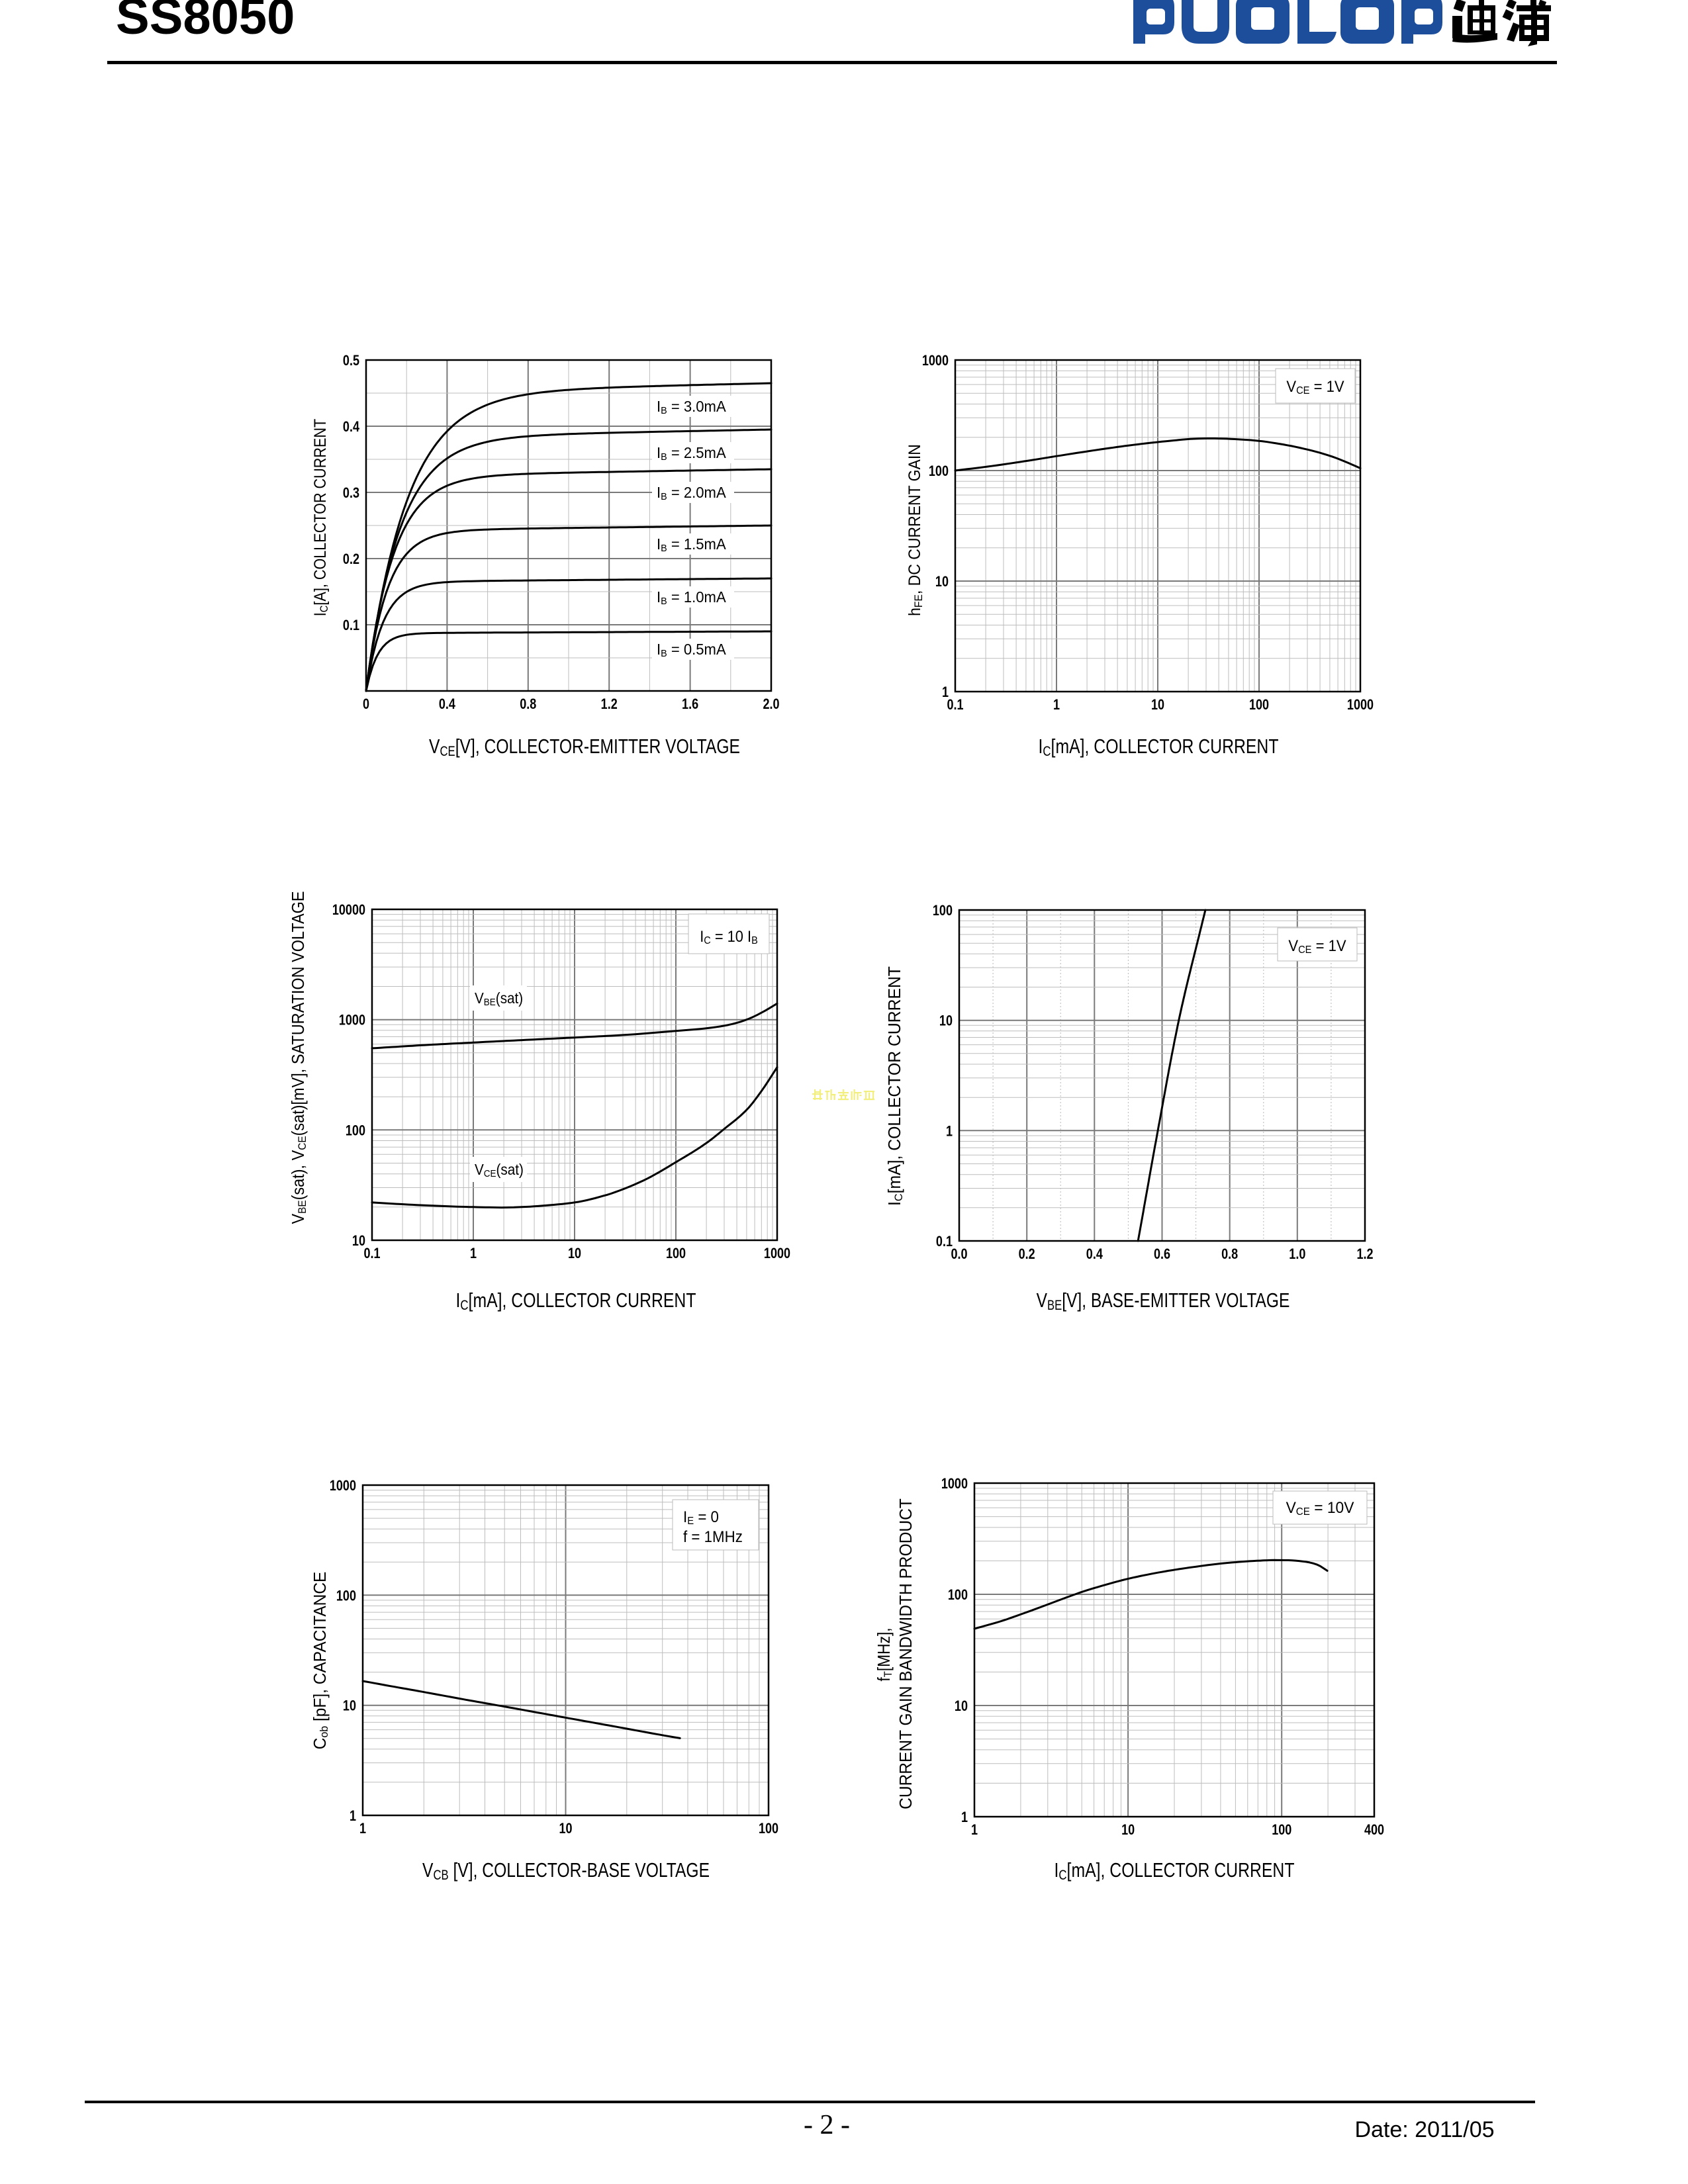 Image resolution: width=1688 pixels, height=2184 pixels. Describe the element at coordinates (321, 517) in the screenshot. I see `svg-text: IC​[A], COLLECTOR CURRENT` at that location.